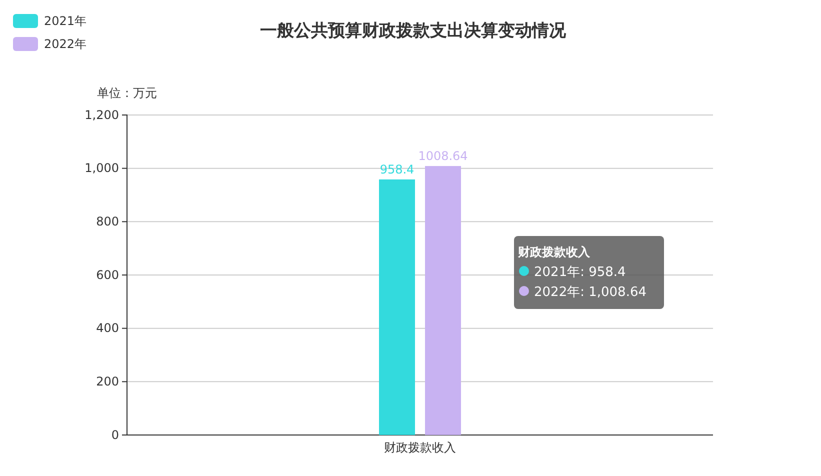 The height and width of the screenshot is (476, 821). I want to click on data-label: 958.4, so click(397, 169).